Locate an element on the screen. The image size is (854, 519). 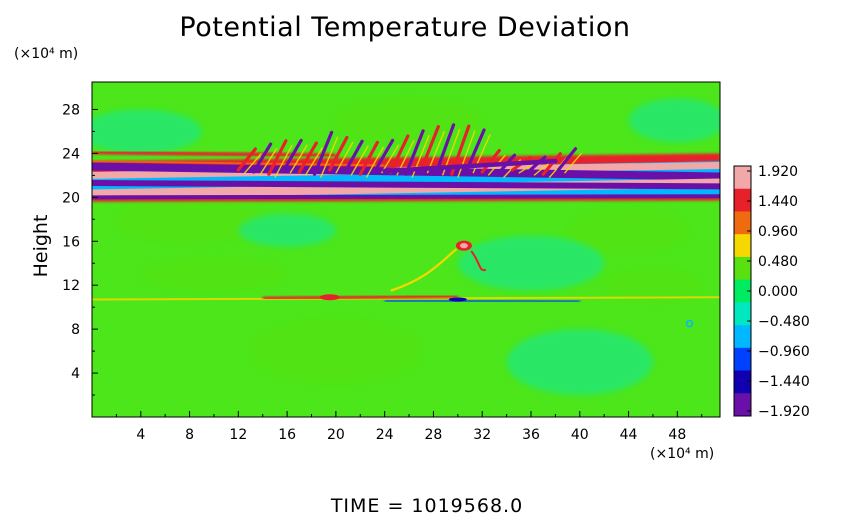
x-tick-label: 36 is located at coordinates (531, 435).